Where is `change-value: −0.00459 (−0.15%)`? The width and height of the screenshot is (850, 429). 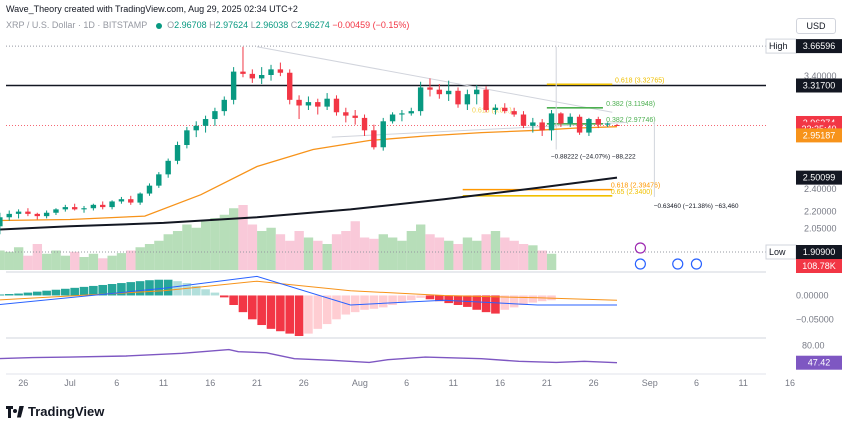 change-value: −0.00459 (−0.15%) is located at coordinates (371, 25).